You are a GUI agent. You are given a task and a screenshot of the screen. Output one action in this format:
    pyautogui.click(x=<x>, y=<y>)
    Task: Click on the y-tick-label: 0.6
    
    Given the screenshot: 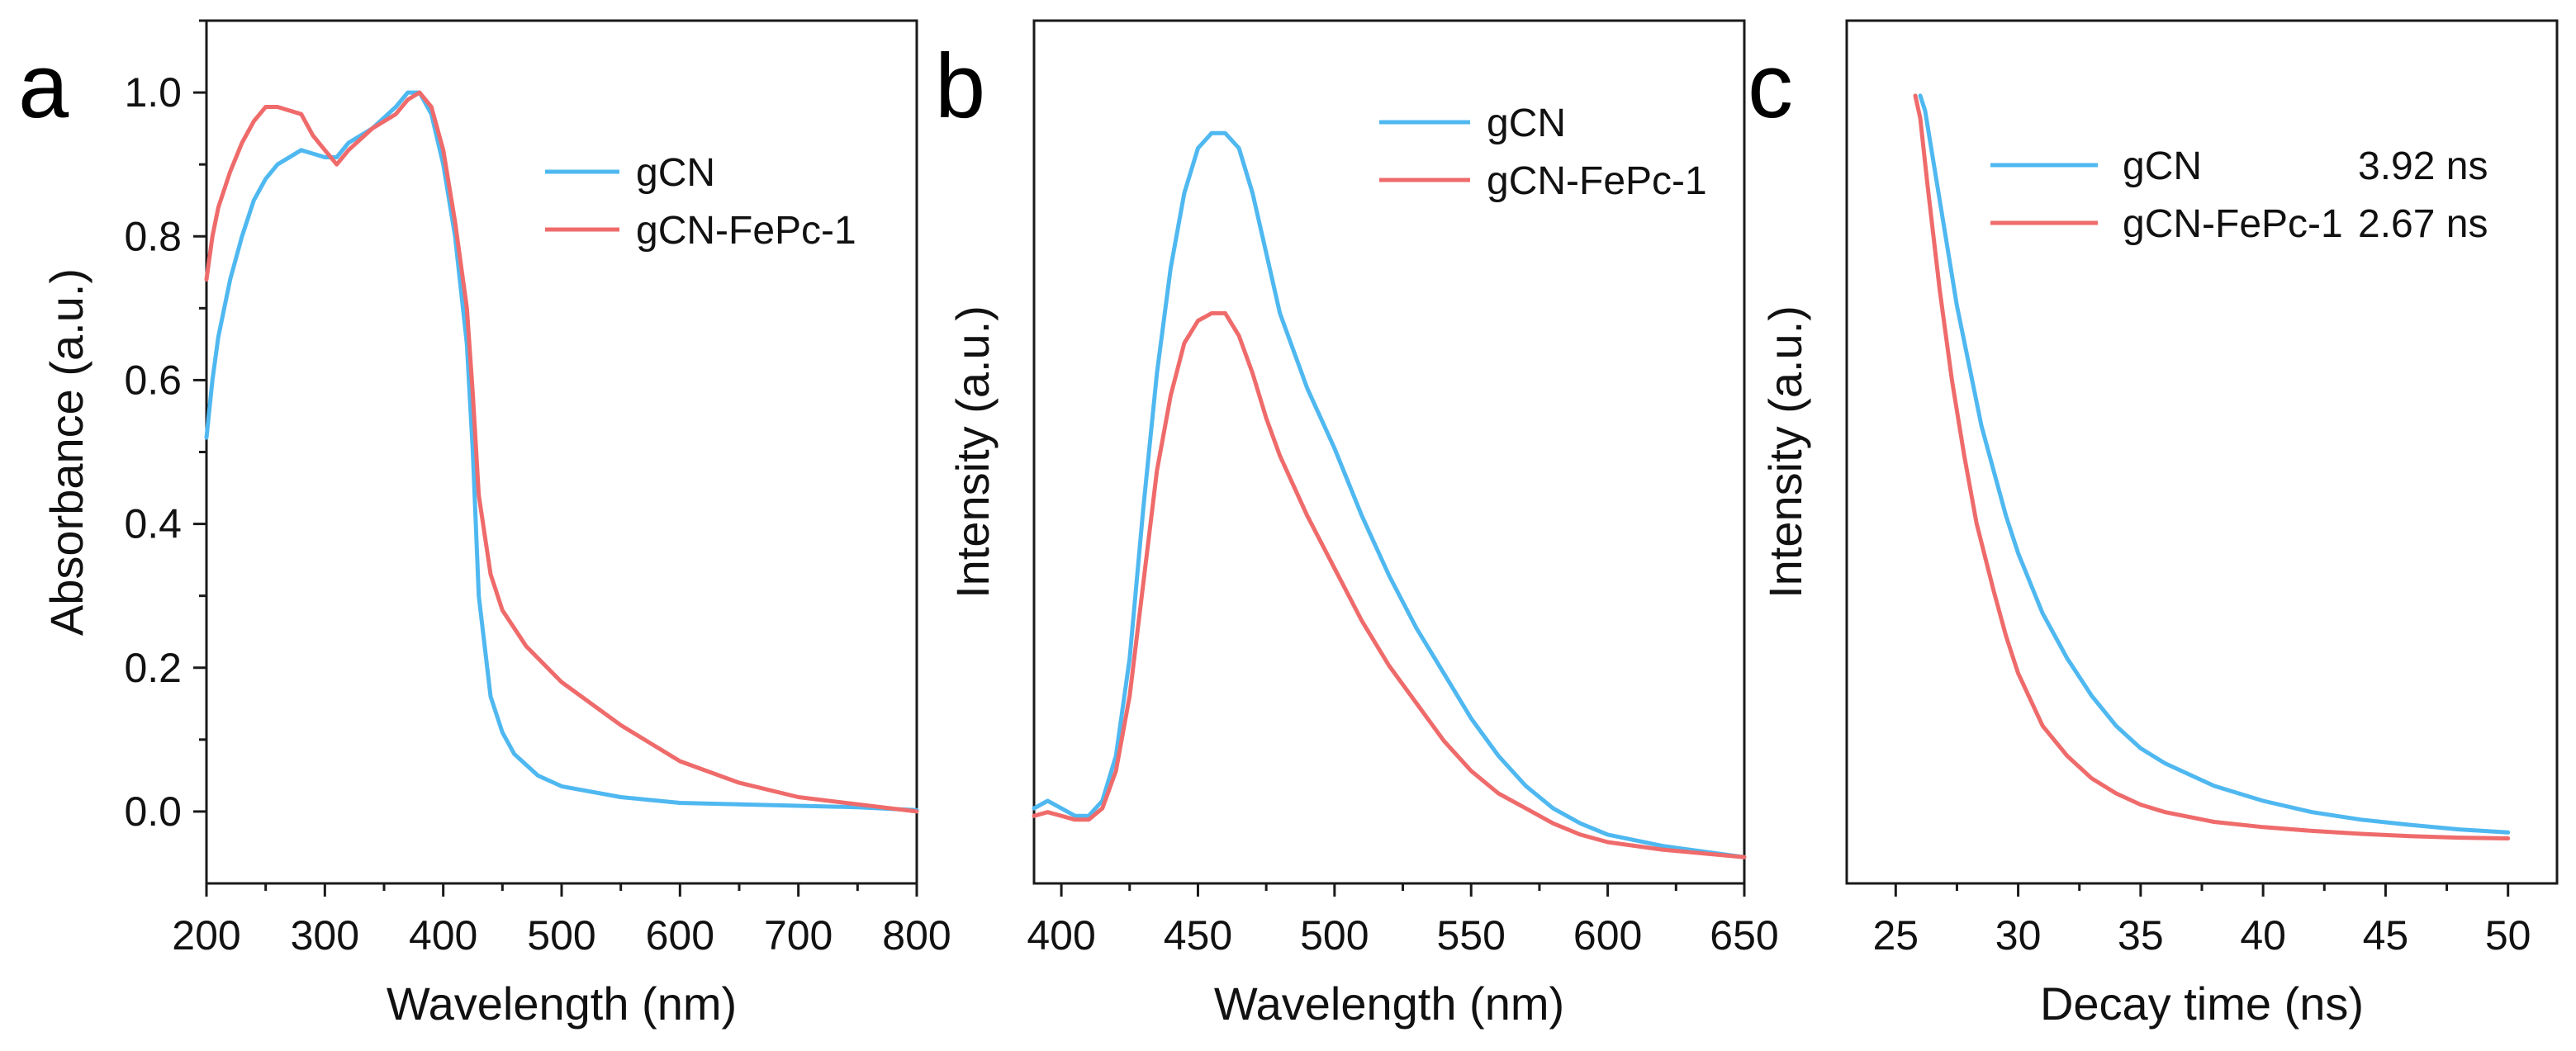 What is the action you would take?
    pyautogui.click(x=153, y=380)
    